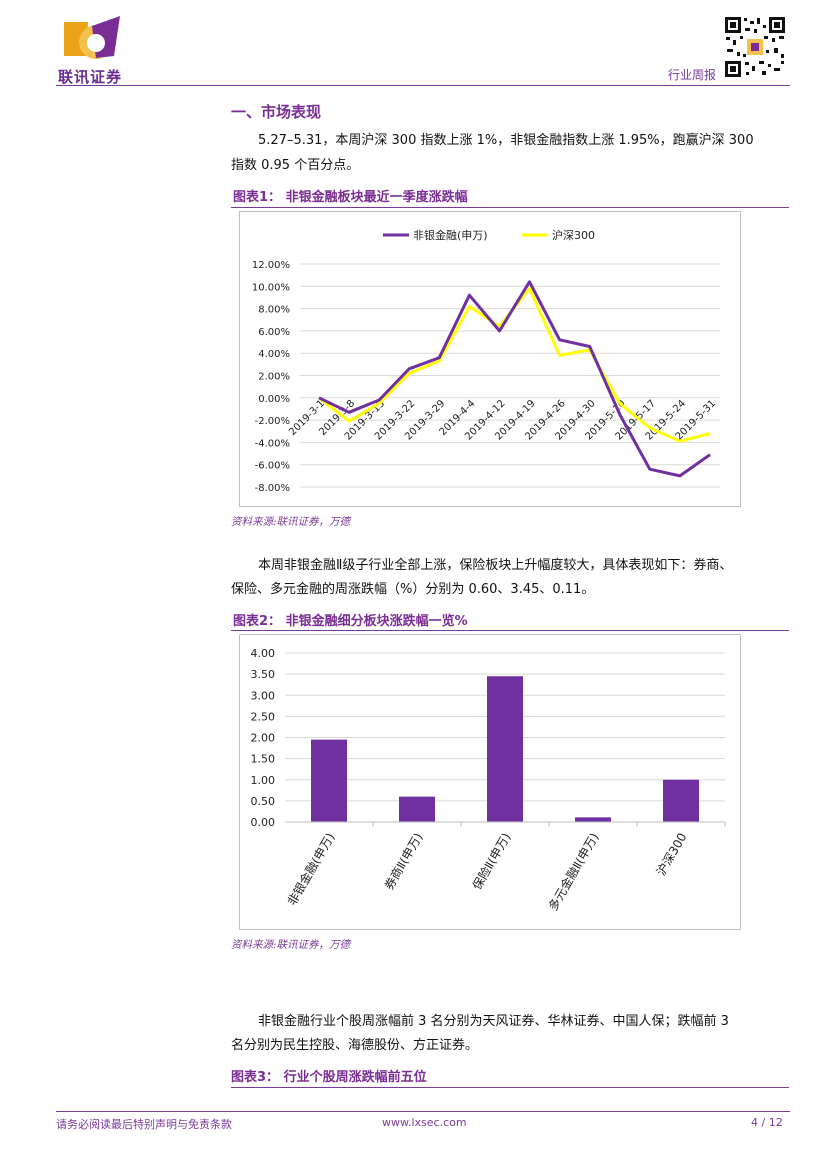  I want to click on source-note-1: 资料来源:联讯证券，万德, so click(291, 522).